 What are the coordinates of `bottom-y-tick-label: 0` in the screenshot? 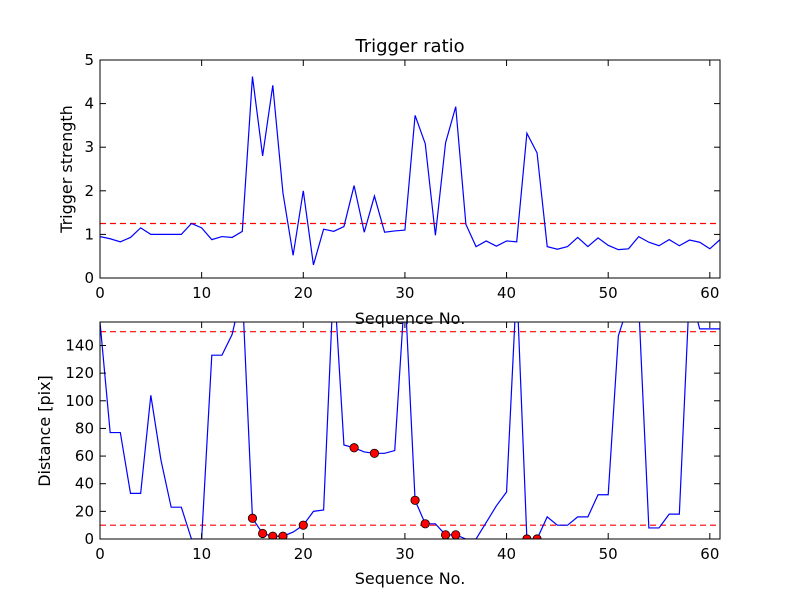 It's located at (89, 539).